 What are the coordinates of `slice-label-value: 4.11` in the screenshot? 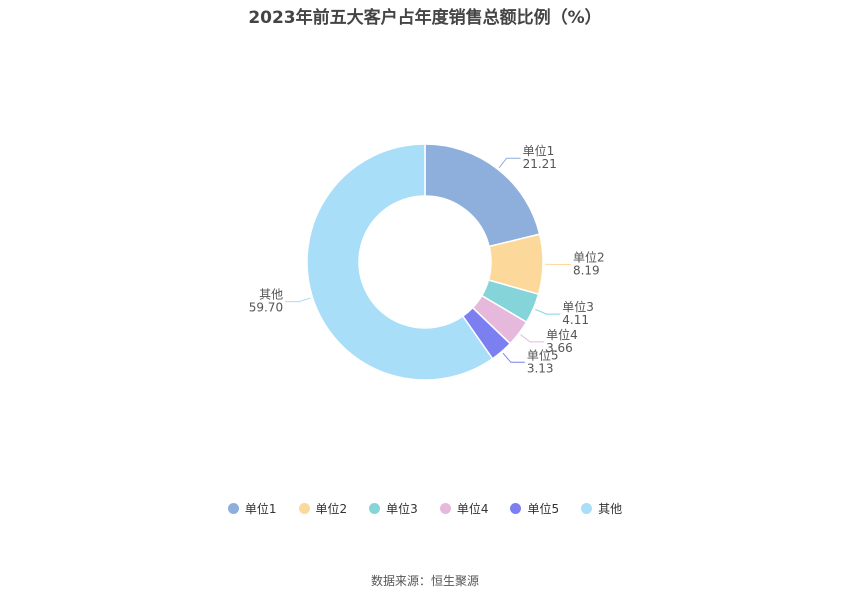 It's located at (575, 320).